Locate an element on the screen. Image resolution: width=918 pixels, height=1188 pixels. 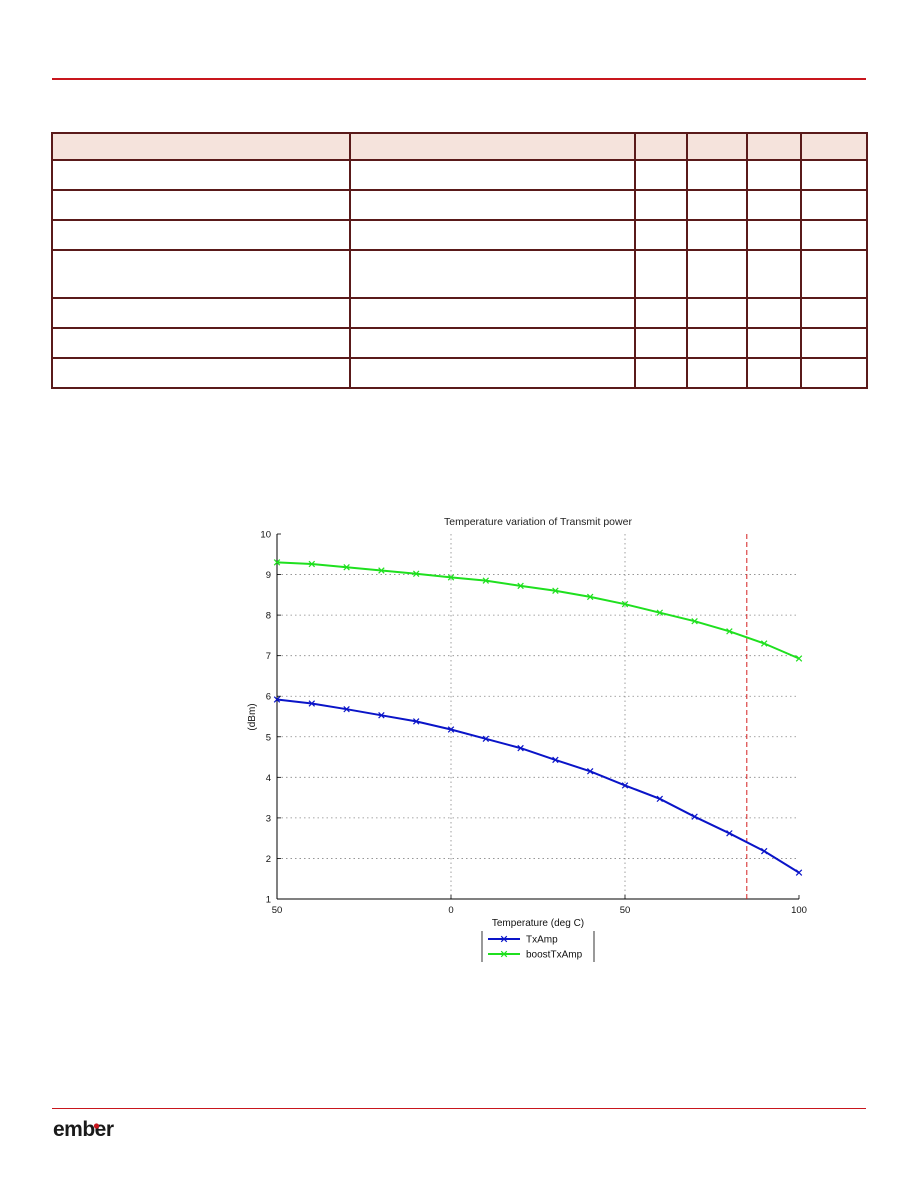
y-tick-label: 5 is located at coordinates (268, 737).